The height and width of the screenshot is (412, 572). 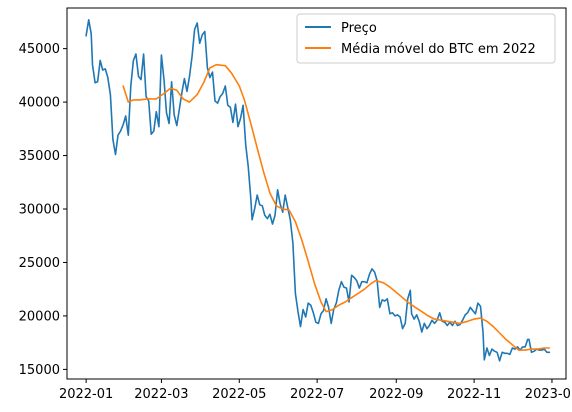 What do you see at coordinates (86, 394) in the screenshot?
I see `x-tick-label: 2022-01` at bounding box center [86, 394].